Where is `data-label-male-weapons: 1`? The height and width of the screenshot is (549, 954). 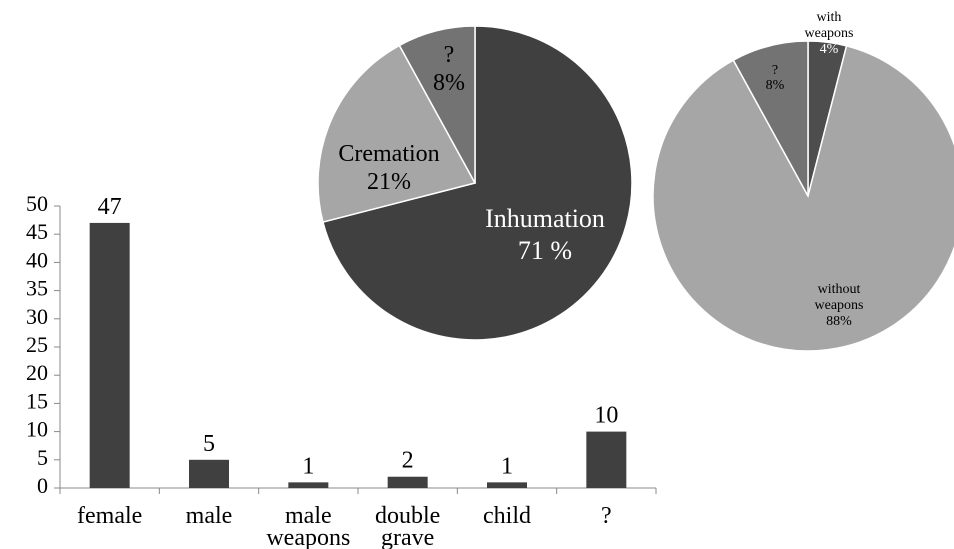 data-label-male-weapons: 1 is located at coordinates (308, 466).